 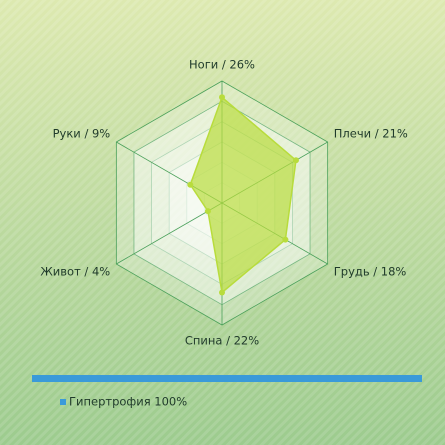 What do you see at coordinates (169, 233) in the screenshot?
I see `spoke` at bounding box center [169, 233].